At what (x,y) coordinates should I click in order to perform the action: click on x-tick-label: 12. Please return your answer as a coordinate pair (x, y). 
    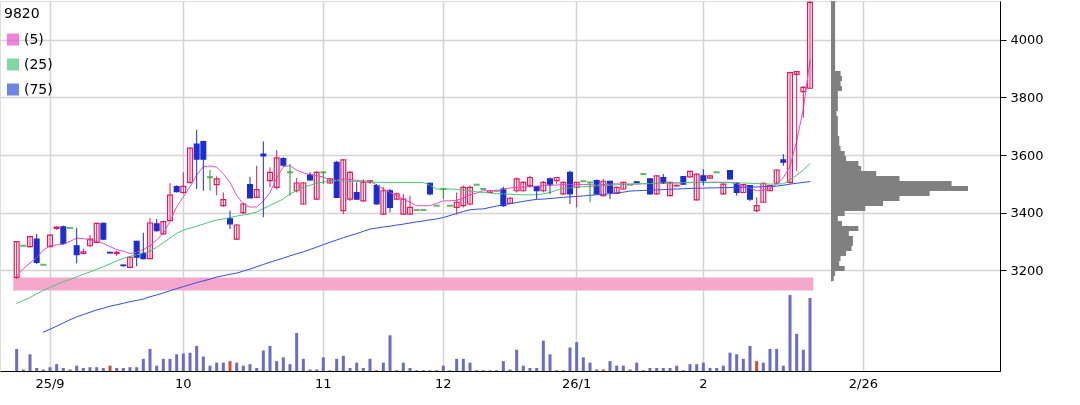
    Looking at the image, I should click on (443, 383).